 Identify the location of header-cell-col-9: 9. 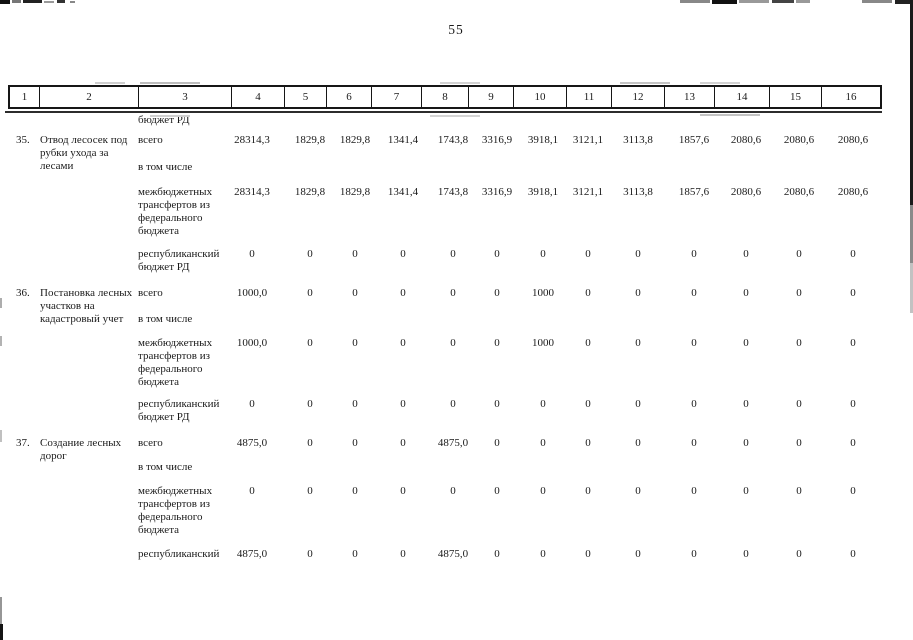
(491, 97).